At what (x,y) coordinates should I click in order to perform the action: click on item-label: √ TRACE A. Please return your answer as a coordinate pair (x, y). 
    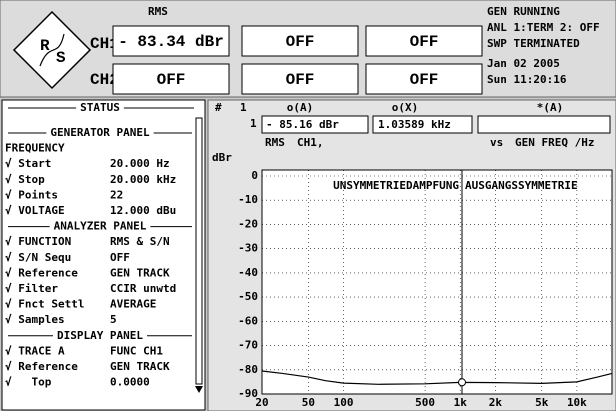
    Looking at the image, I should click on (35, 350).